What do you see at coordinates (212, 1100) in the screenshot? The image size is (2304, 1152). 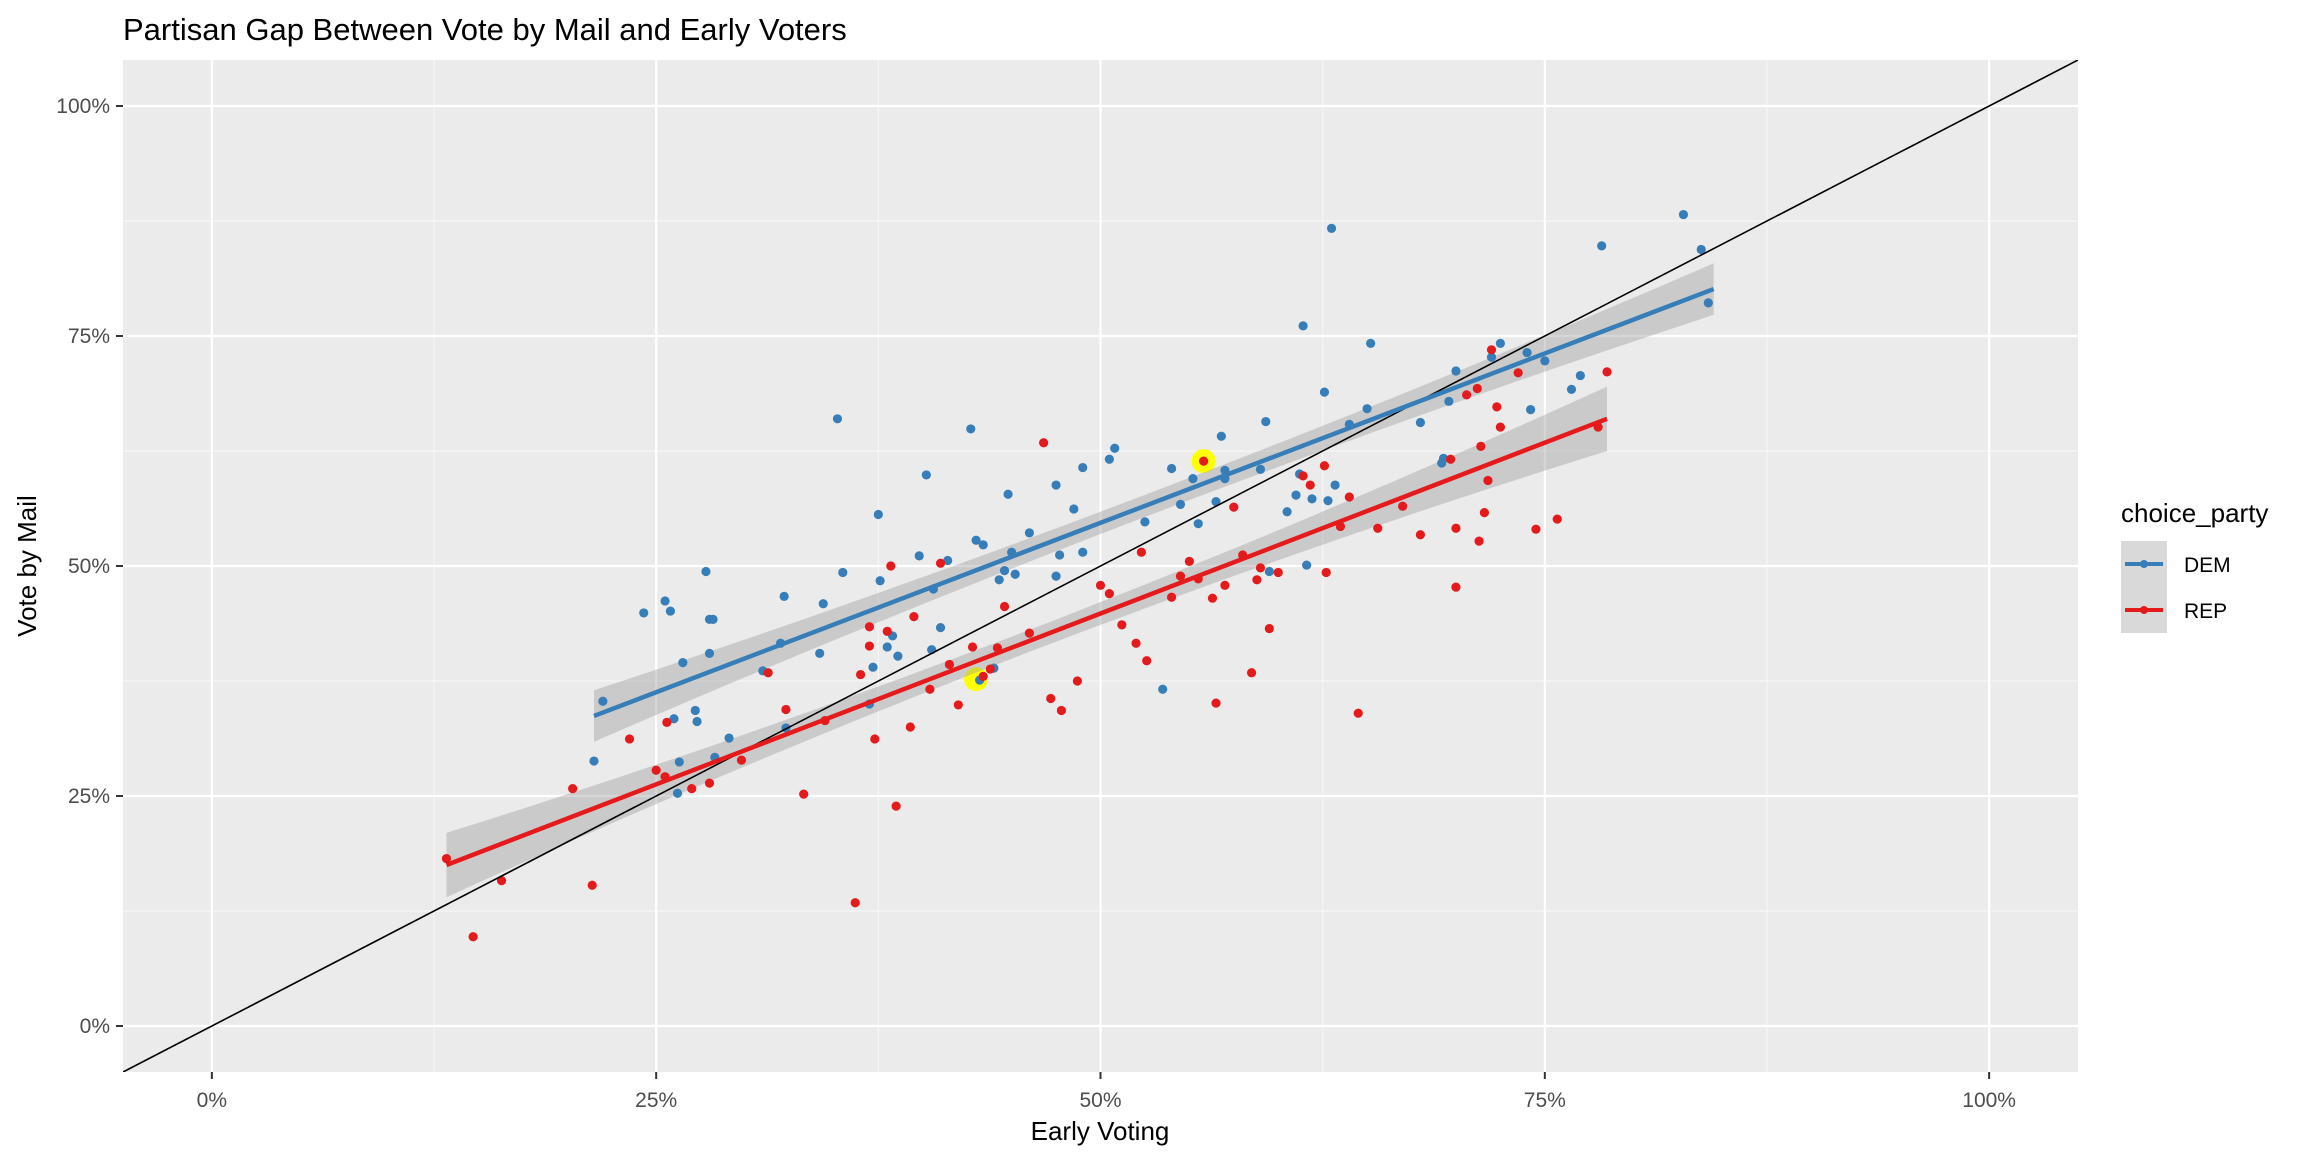 I see `x-tick-label: 0%` at bounding box center [212, 1100].